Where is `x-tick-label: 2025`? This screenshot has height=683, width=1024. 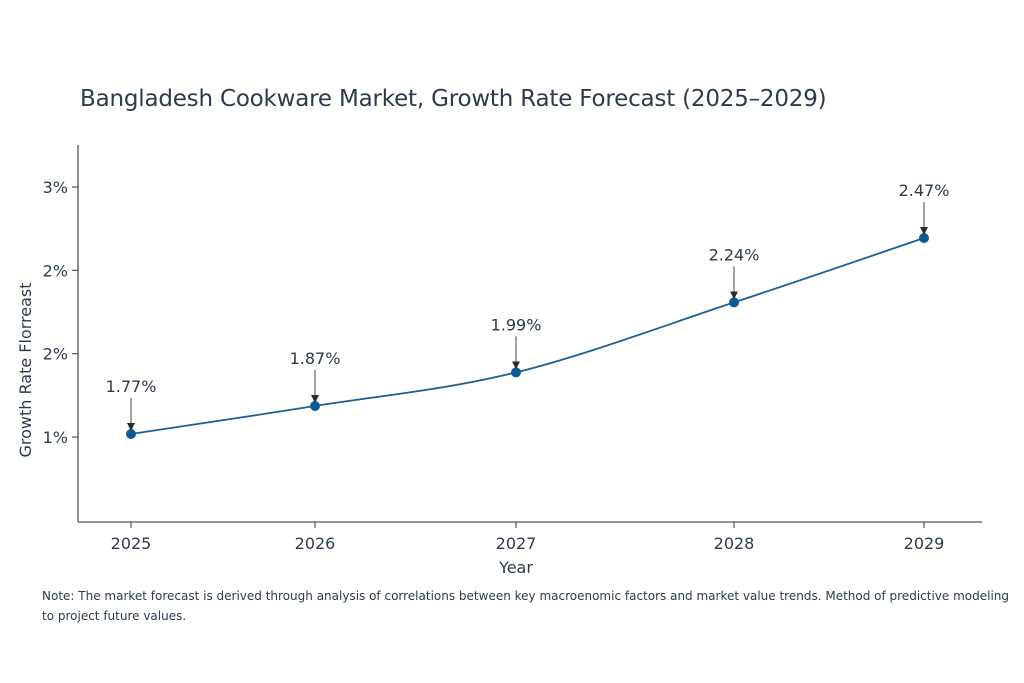
x-tick-label: 2025 is located at coordinates (131, 543).